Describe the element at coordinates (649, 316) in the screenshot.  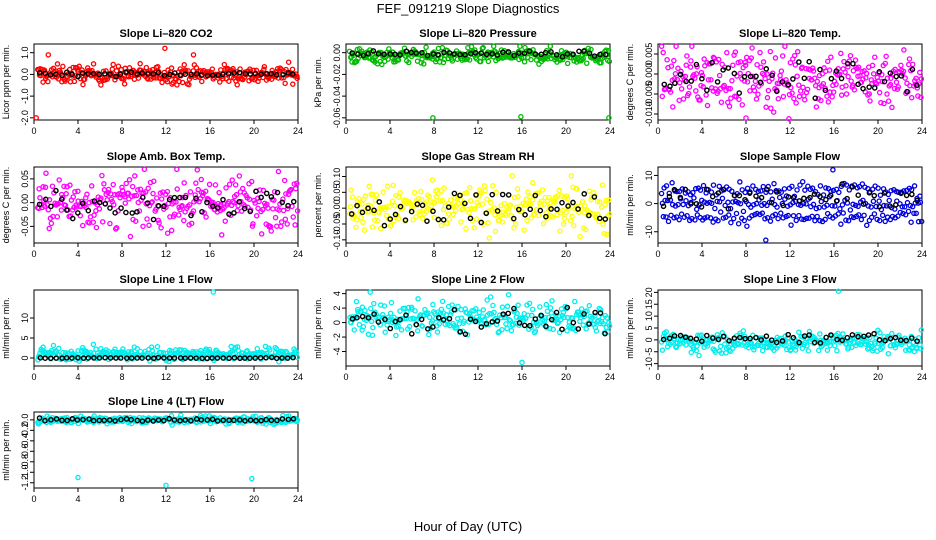
I see `y-tick-label: 10` at that location.